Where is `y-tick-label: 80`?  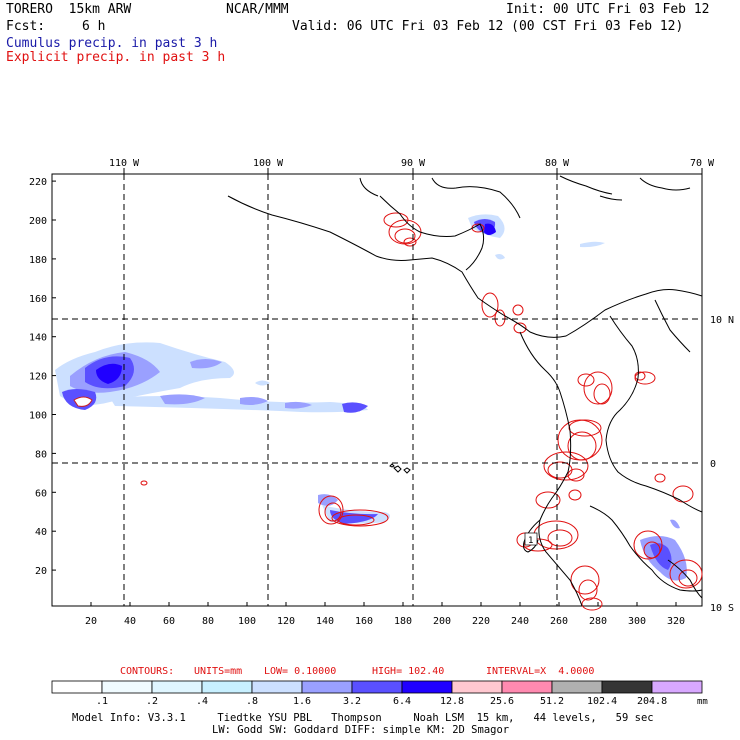
y-tick-label: 80 is located at coordinates (41, 454).